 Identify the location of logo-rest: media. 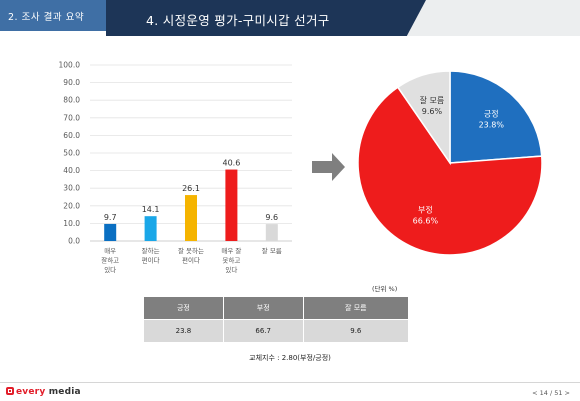
(63, 392).